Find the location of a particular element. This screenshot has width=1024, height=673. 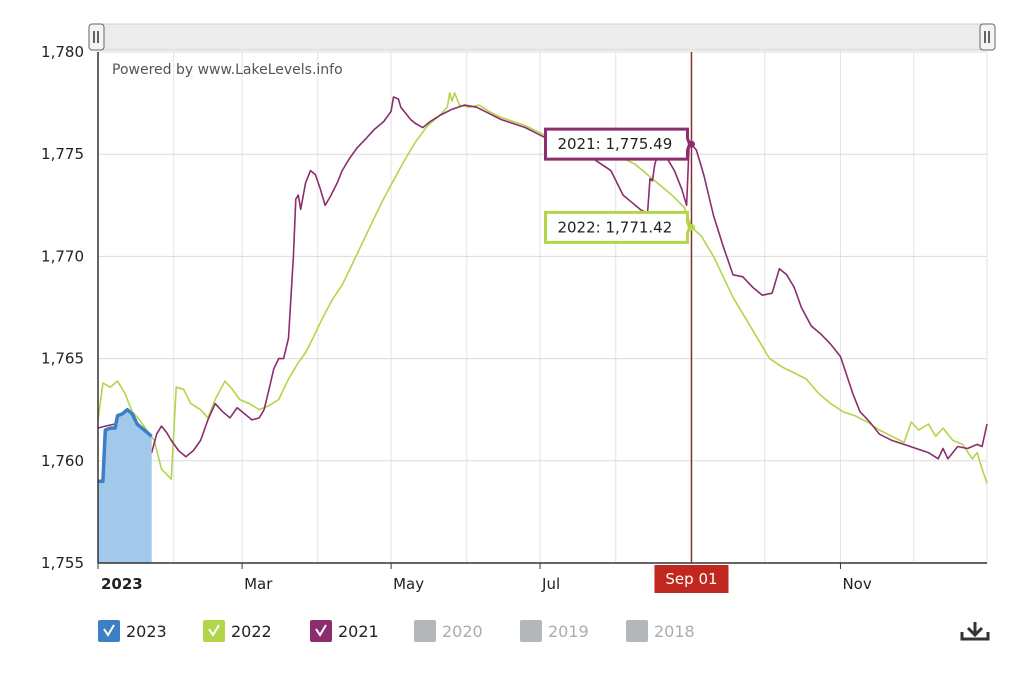

series-area-2023 is located at coordinates (125, 486).